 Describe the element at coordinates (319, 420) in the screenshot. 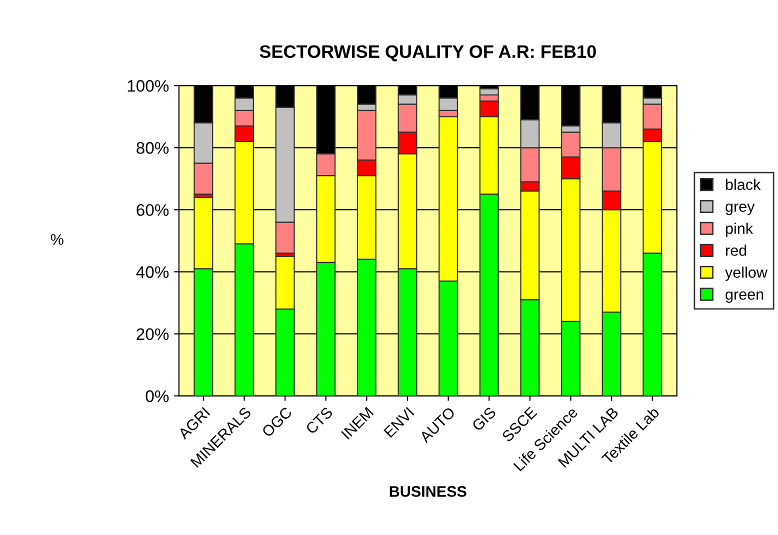

I see `x-tick-label: CTS` at that location.